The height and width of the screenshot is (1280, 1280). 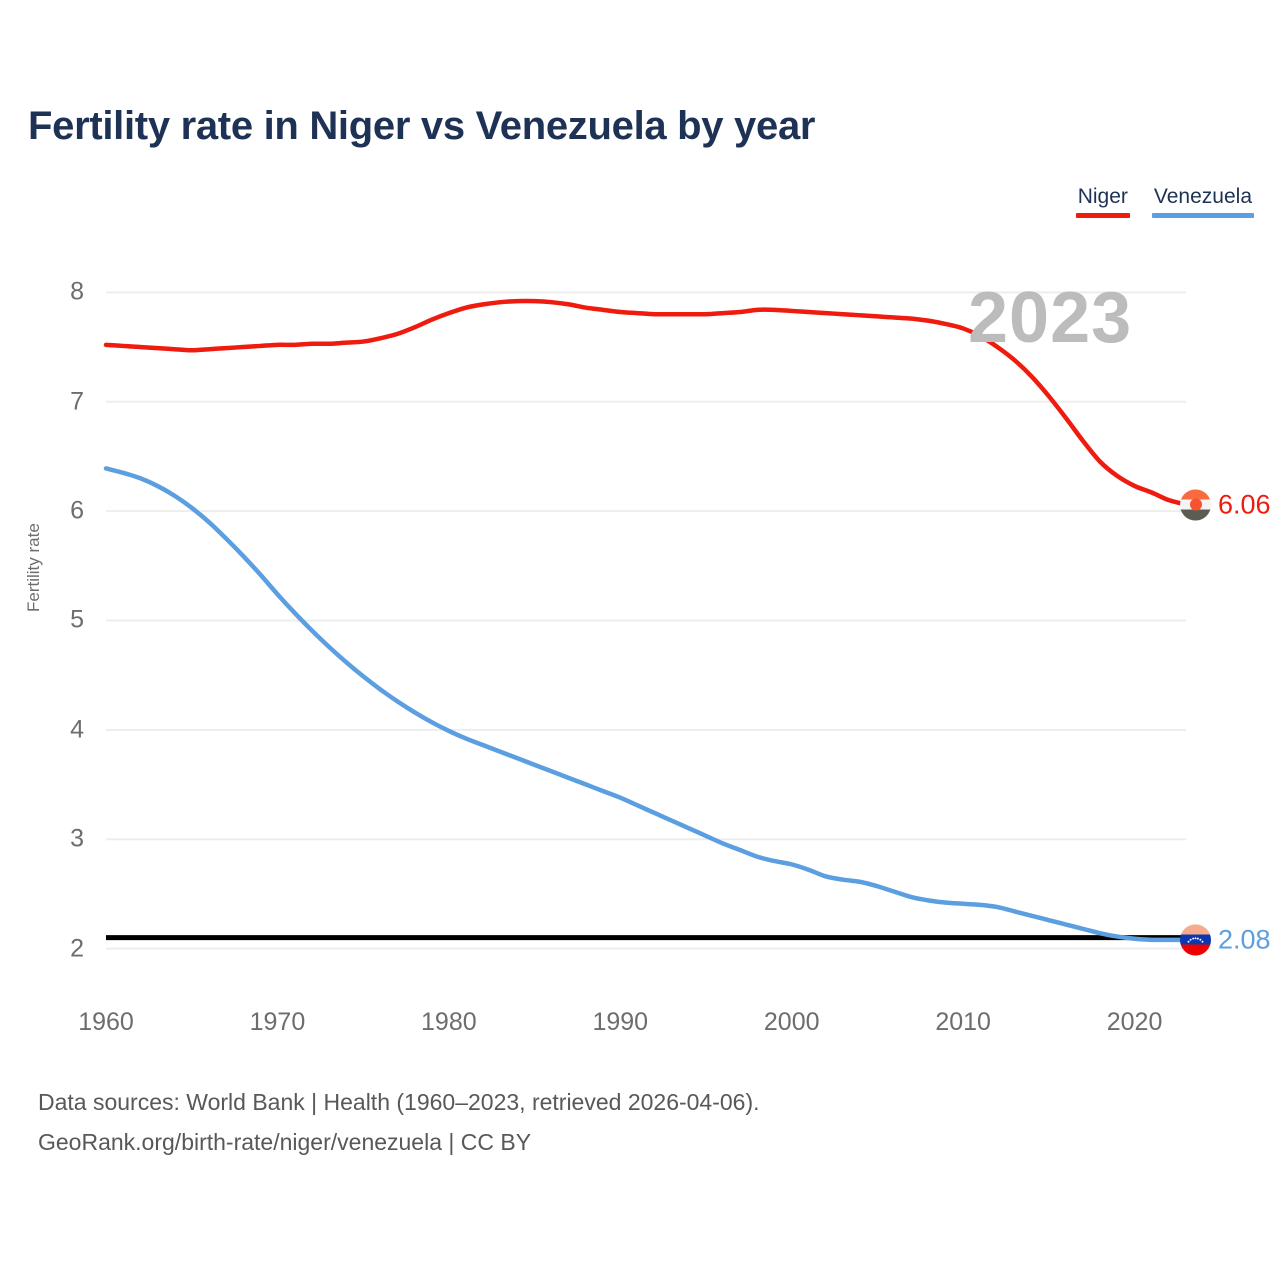 What do you see at coordinates (77, 619) in the screenshot?
I see `y-tick-5: 5` at bounding box center [77, 619].